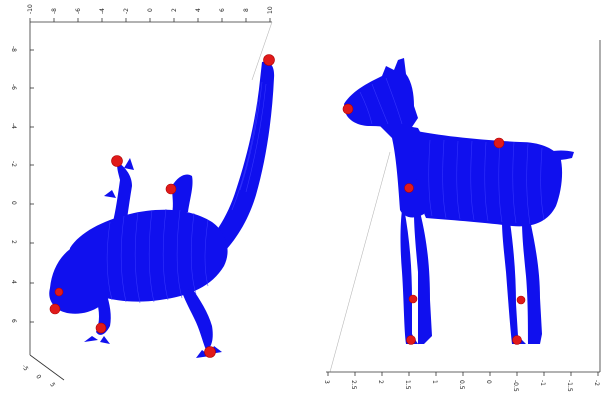 This screenshot has width=611, height=404. What do you see at coordinates (262, 51) in the screenshot?
I see `left-right-axis` at bounding box center [262, 51].